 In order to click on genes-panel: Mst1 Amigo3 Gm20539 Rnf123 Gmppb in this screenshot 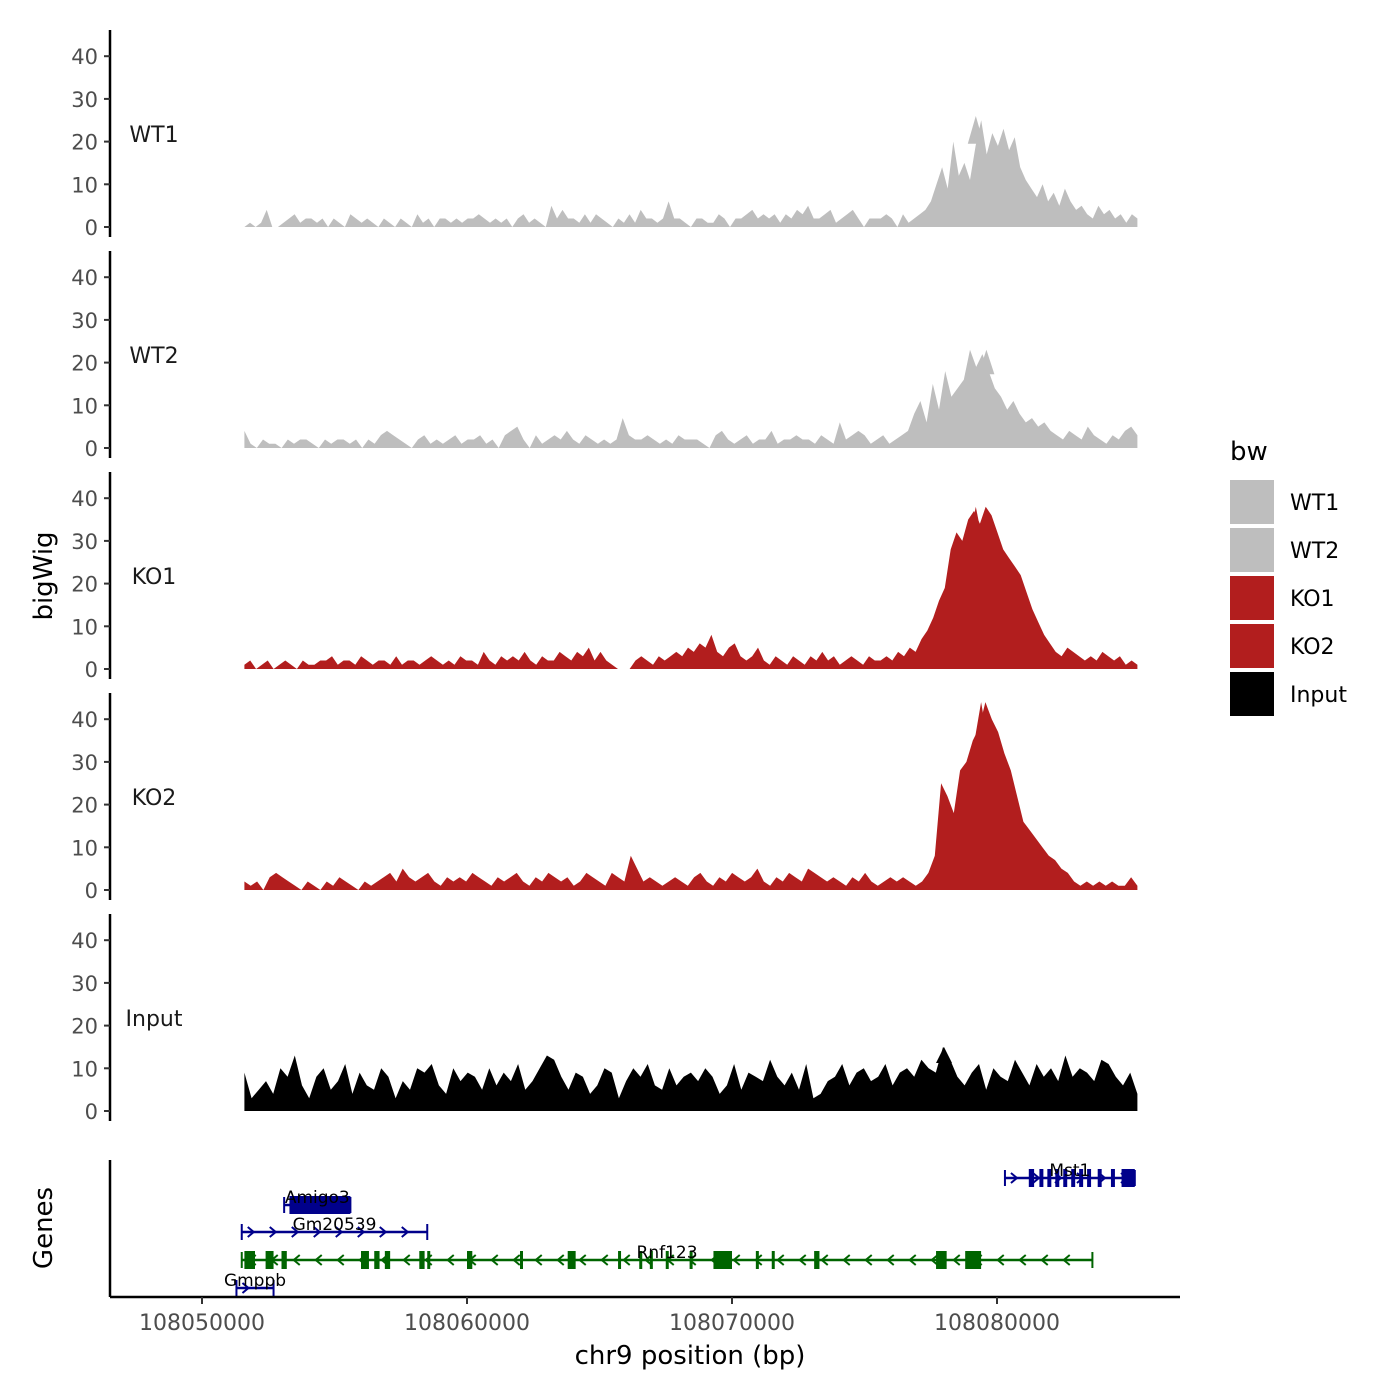, I will do `click(622, 1228)`.